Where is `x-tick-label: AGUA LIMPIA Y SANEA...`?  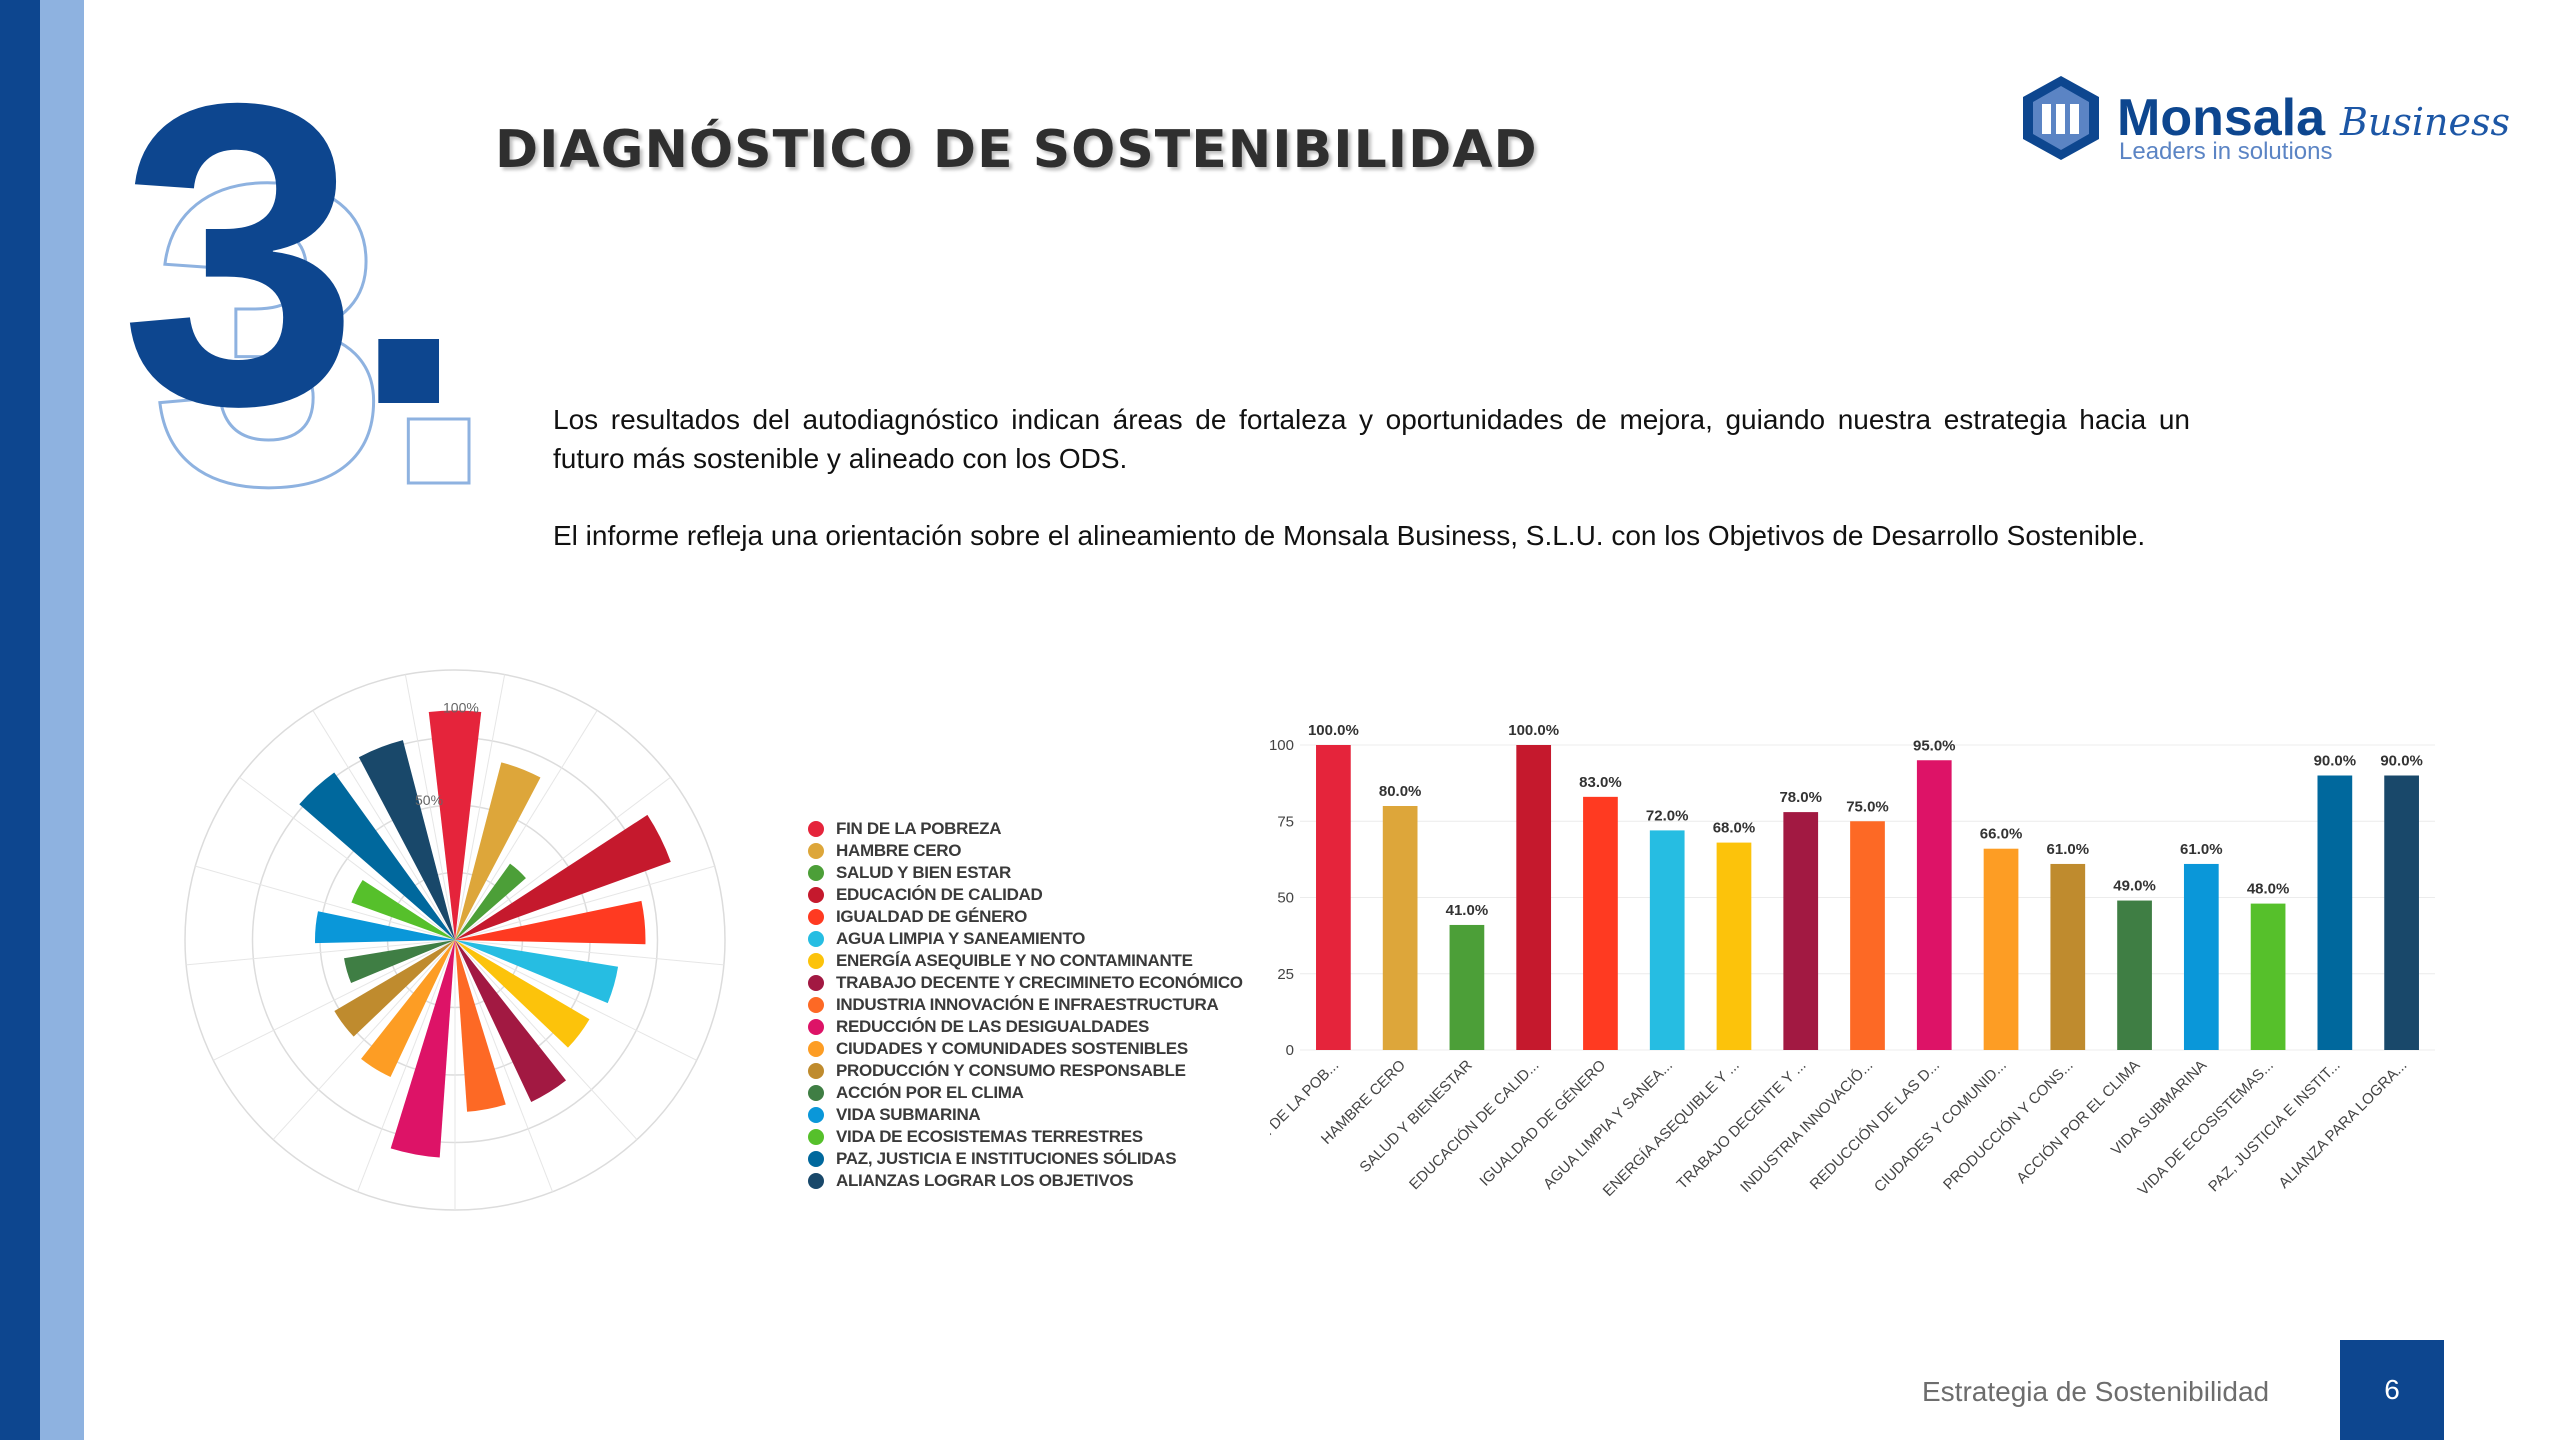 x-tick-label: AGUA LIMPIA Y SANEA... is located at coordinates (1608, 1125).